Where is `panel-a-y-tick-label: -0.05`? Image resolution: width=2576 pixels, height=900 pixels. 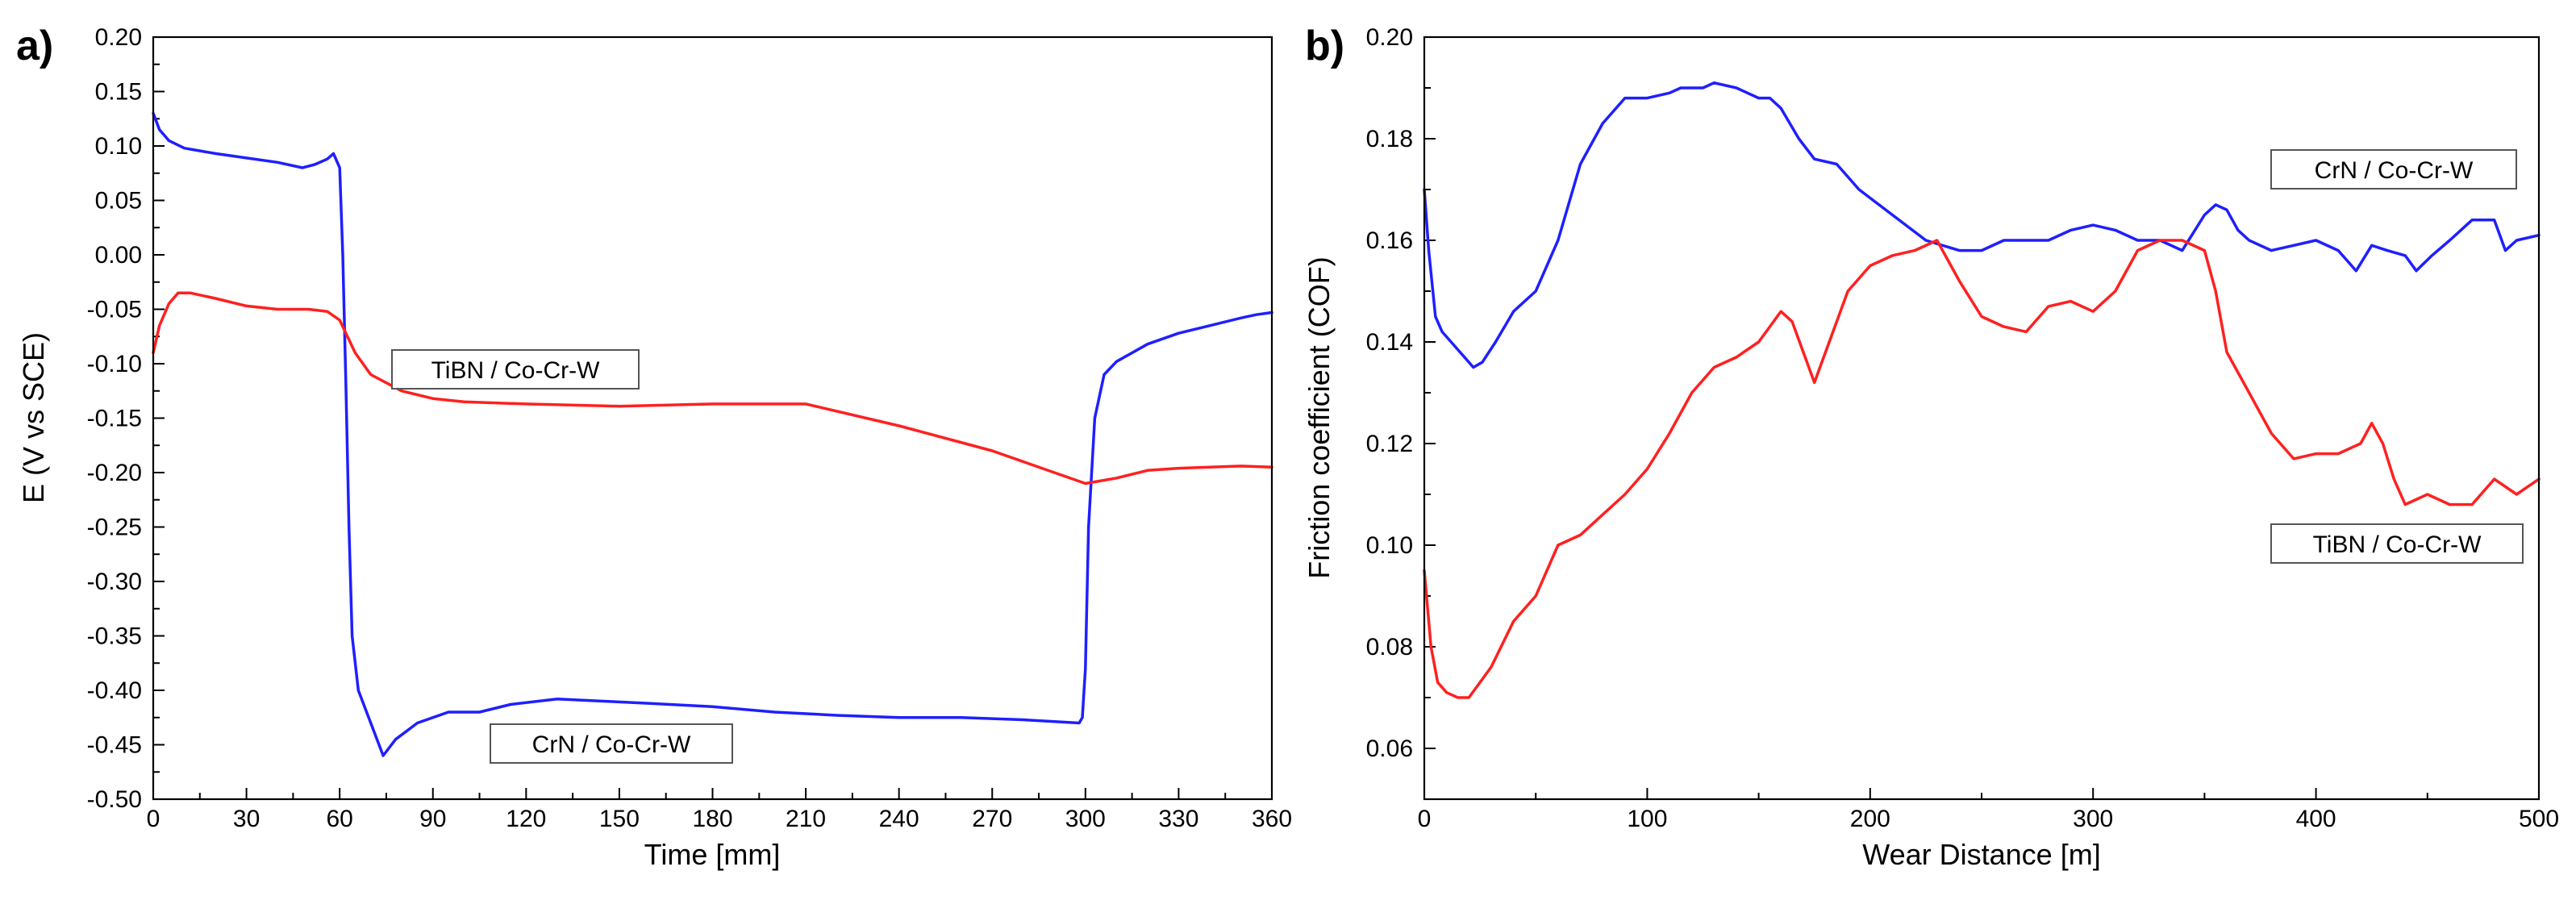
panel-a-y-tick-label: -0.05 is located at coordinates (114, 310).